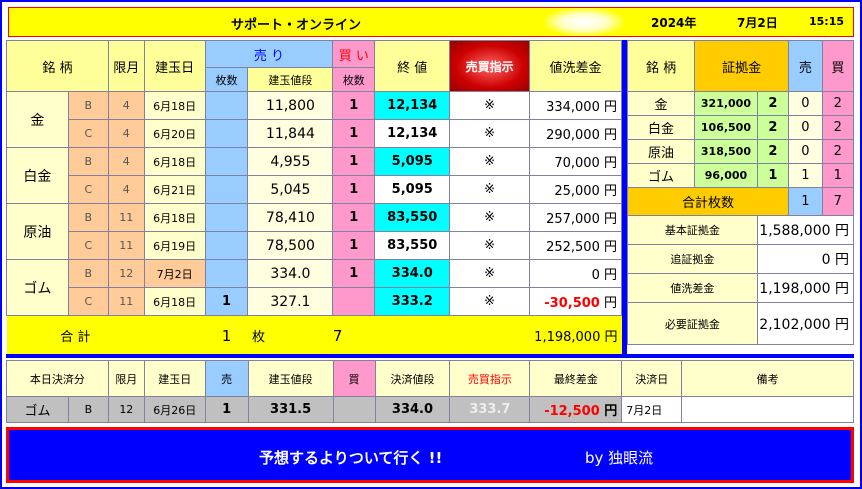 This screenshot has height=489, width=862. I want to click on total-diff-value: 1,198,000, so click(567, 338).